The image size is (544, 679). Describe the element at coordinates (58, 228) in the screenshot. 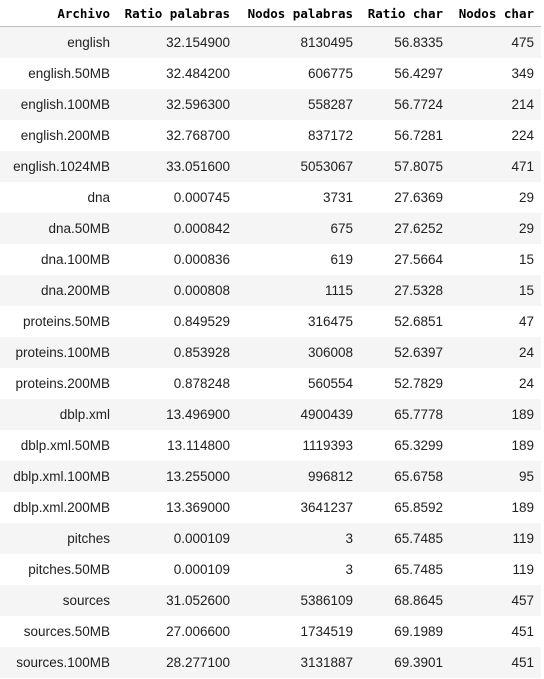

I see `cell-archivo: dna.50MB` at that location.